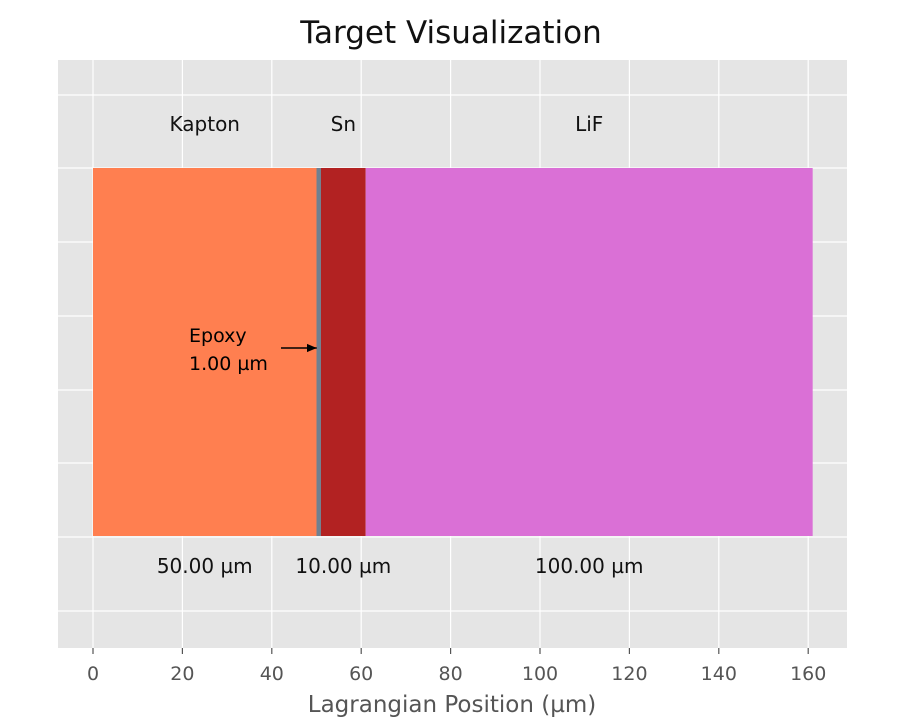  Describe the element at coordinates (400, 566) in the screenshot. I see `thickness-labels: 50.00 µm 10.00 µm 100.00 µm` at that location.